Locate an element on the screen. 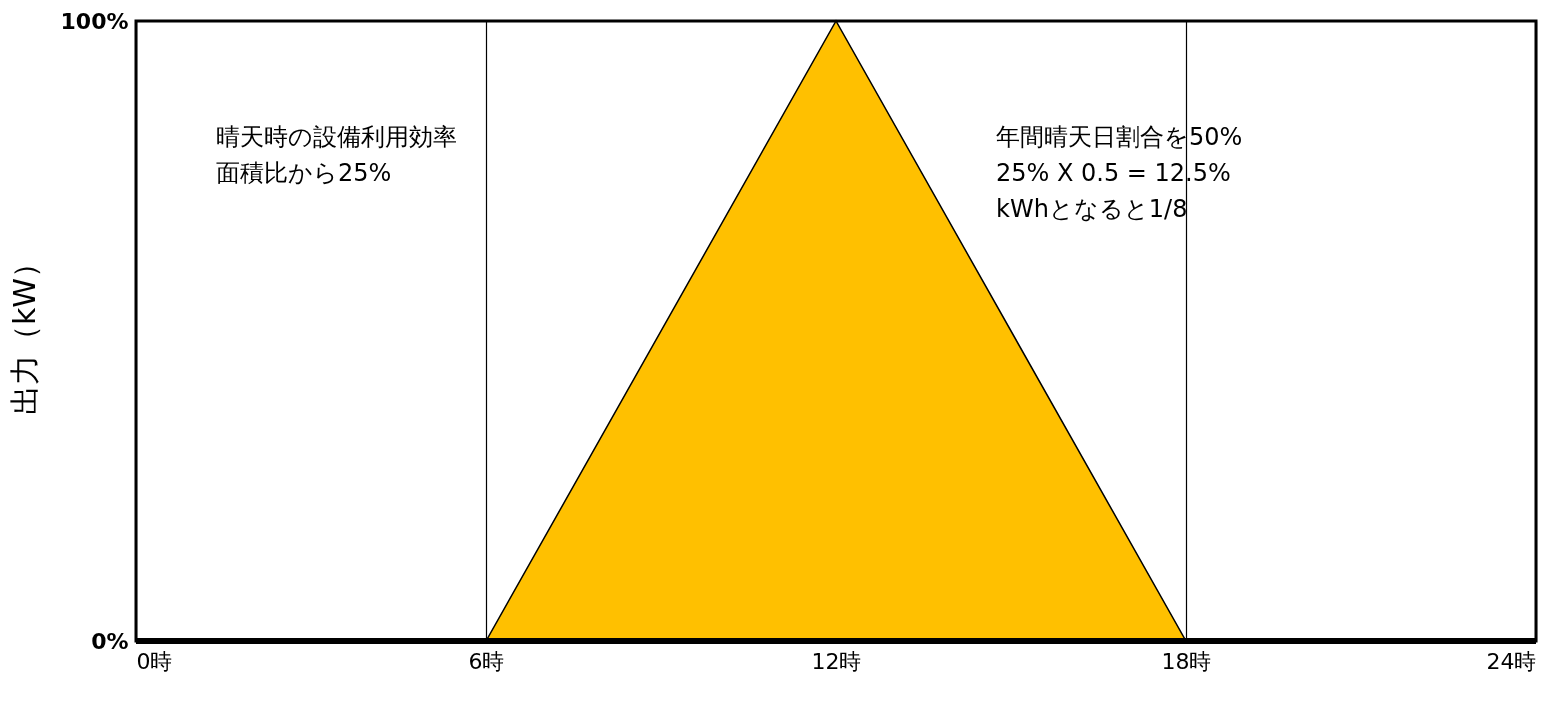 The height and width of the screenshot is (702, 1563). y-tick-label: 100% is located at coordinates (94, 21).